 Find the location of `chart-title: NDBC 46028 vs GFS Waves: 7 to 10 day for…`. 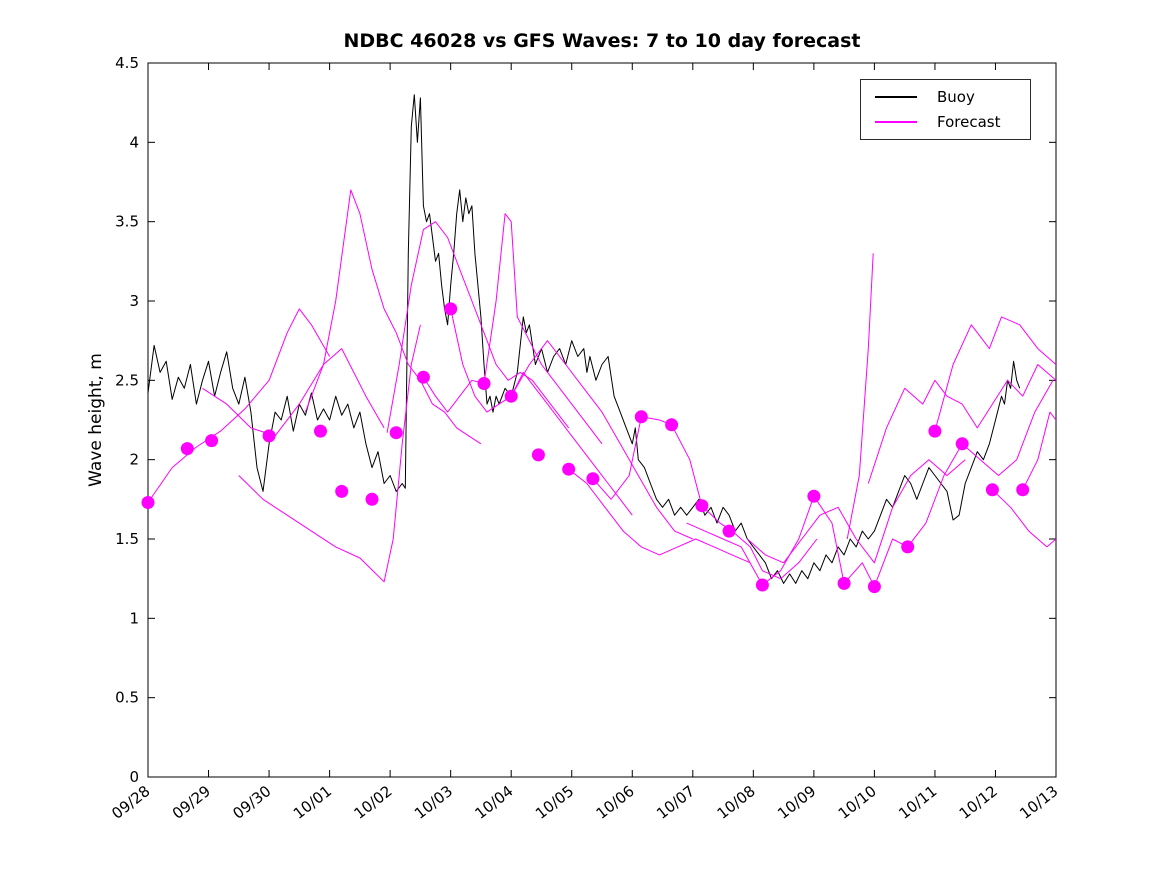

chart-title: NDBC 46028 vs GFS Waves: 7 to 10 day for… is located at coordinates (602, 41).